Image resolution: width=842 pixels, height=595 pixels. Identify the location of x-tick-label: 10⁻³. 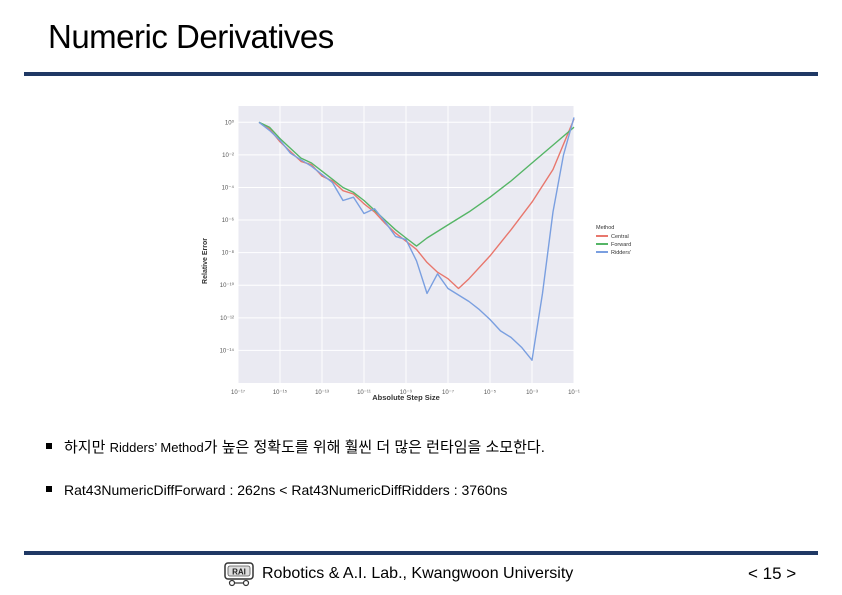
(532, 393).